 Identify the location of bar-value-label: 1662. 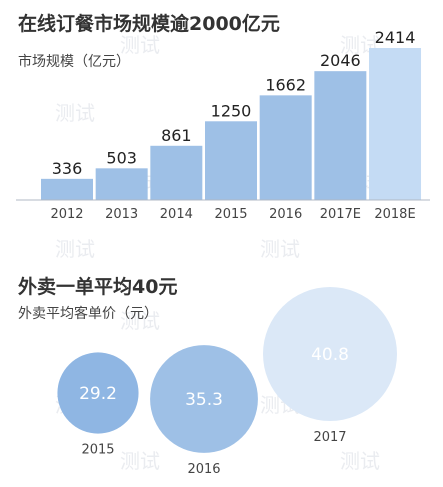
(285, 84).